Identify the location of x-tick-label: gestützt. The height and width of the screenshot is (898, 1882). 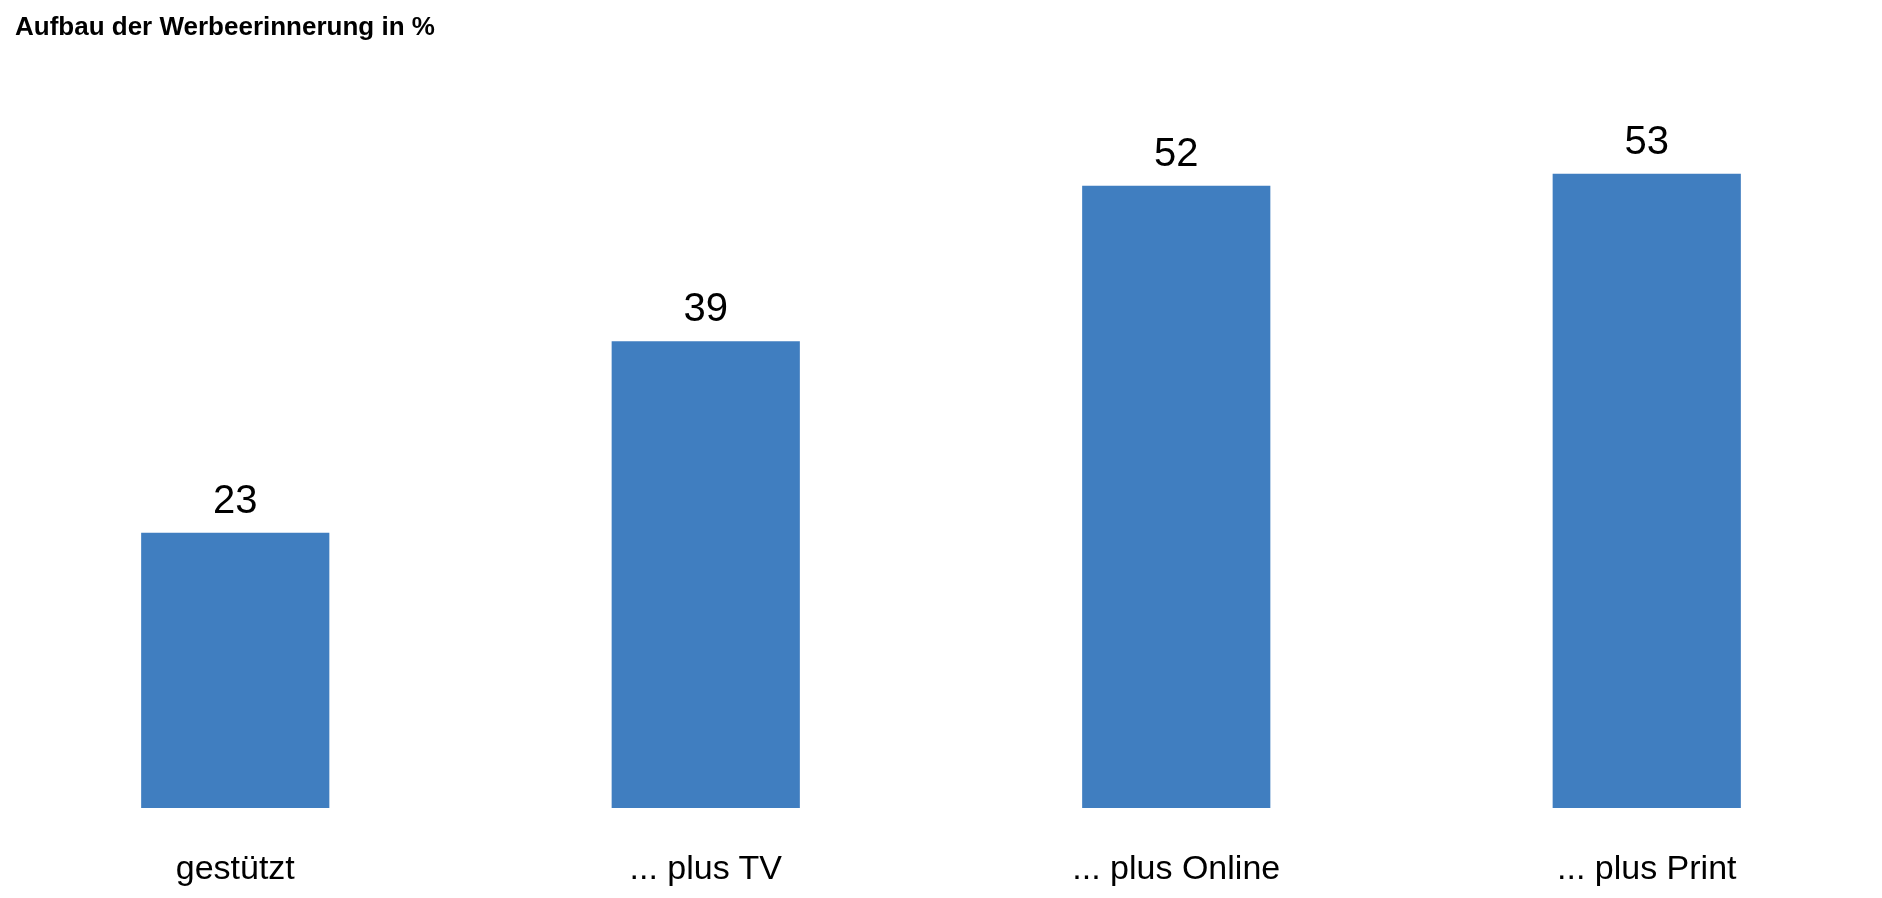
(235, 867).